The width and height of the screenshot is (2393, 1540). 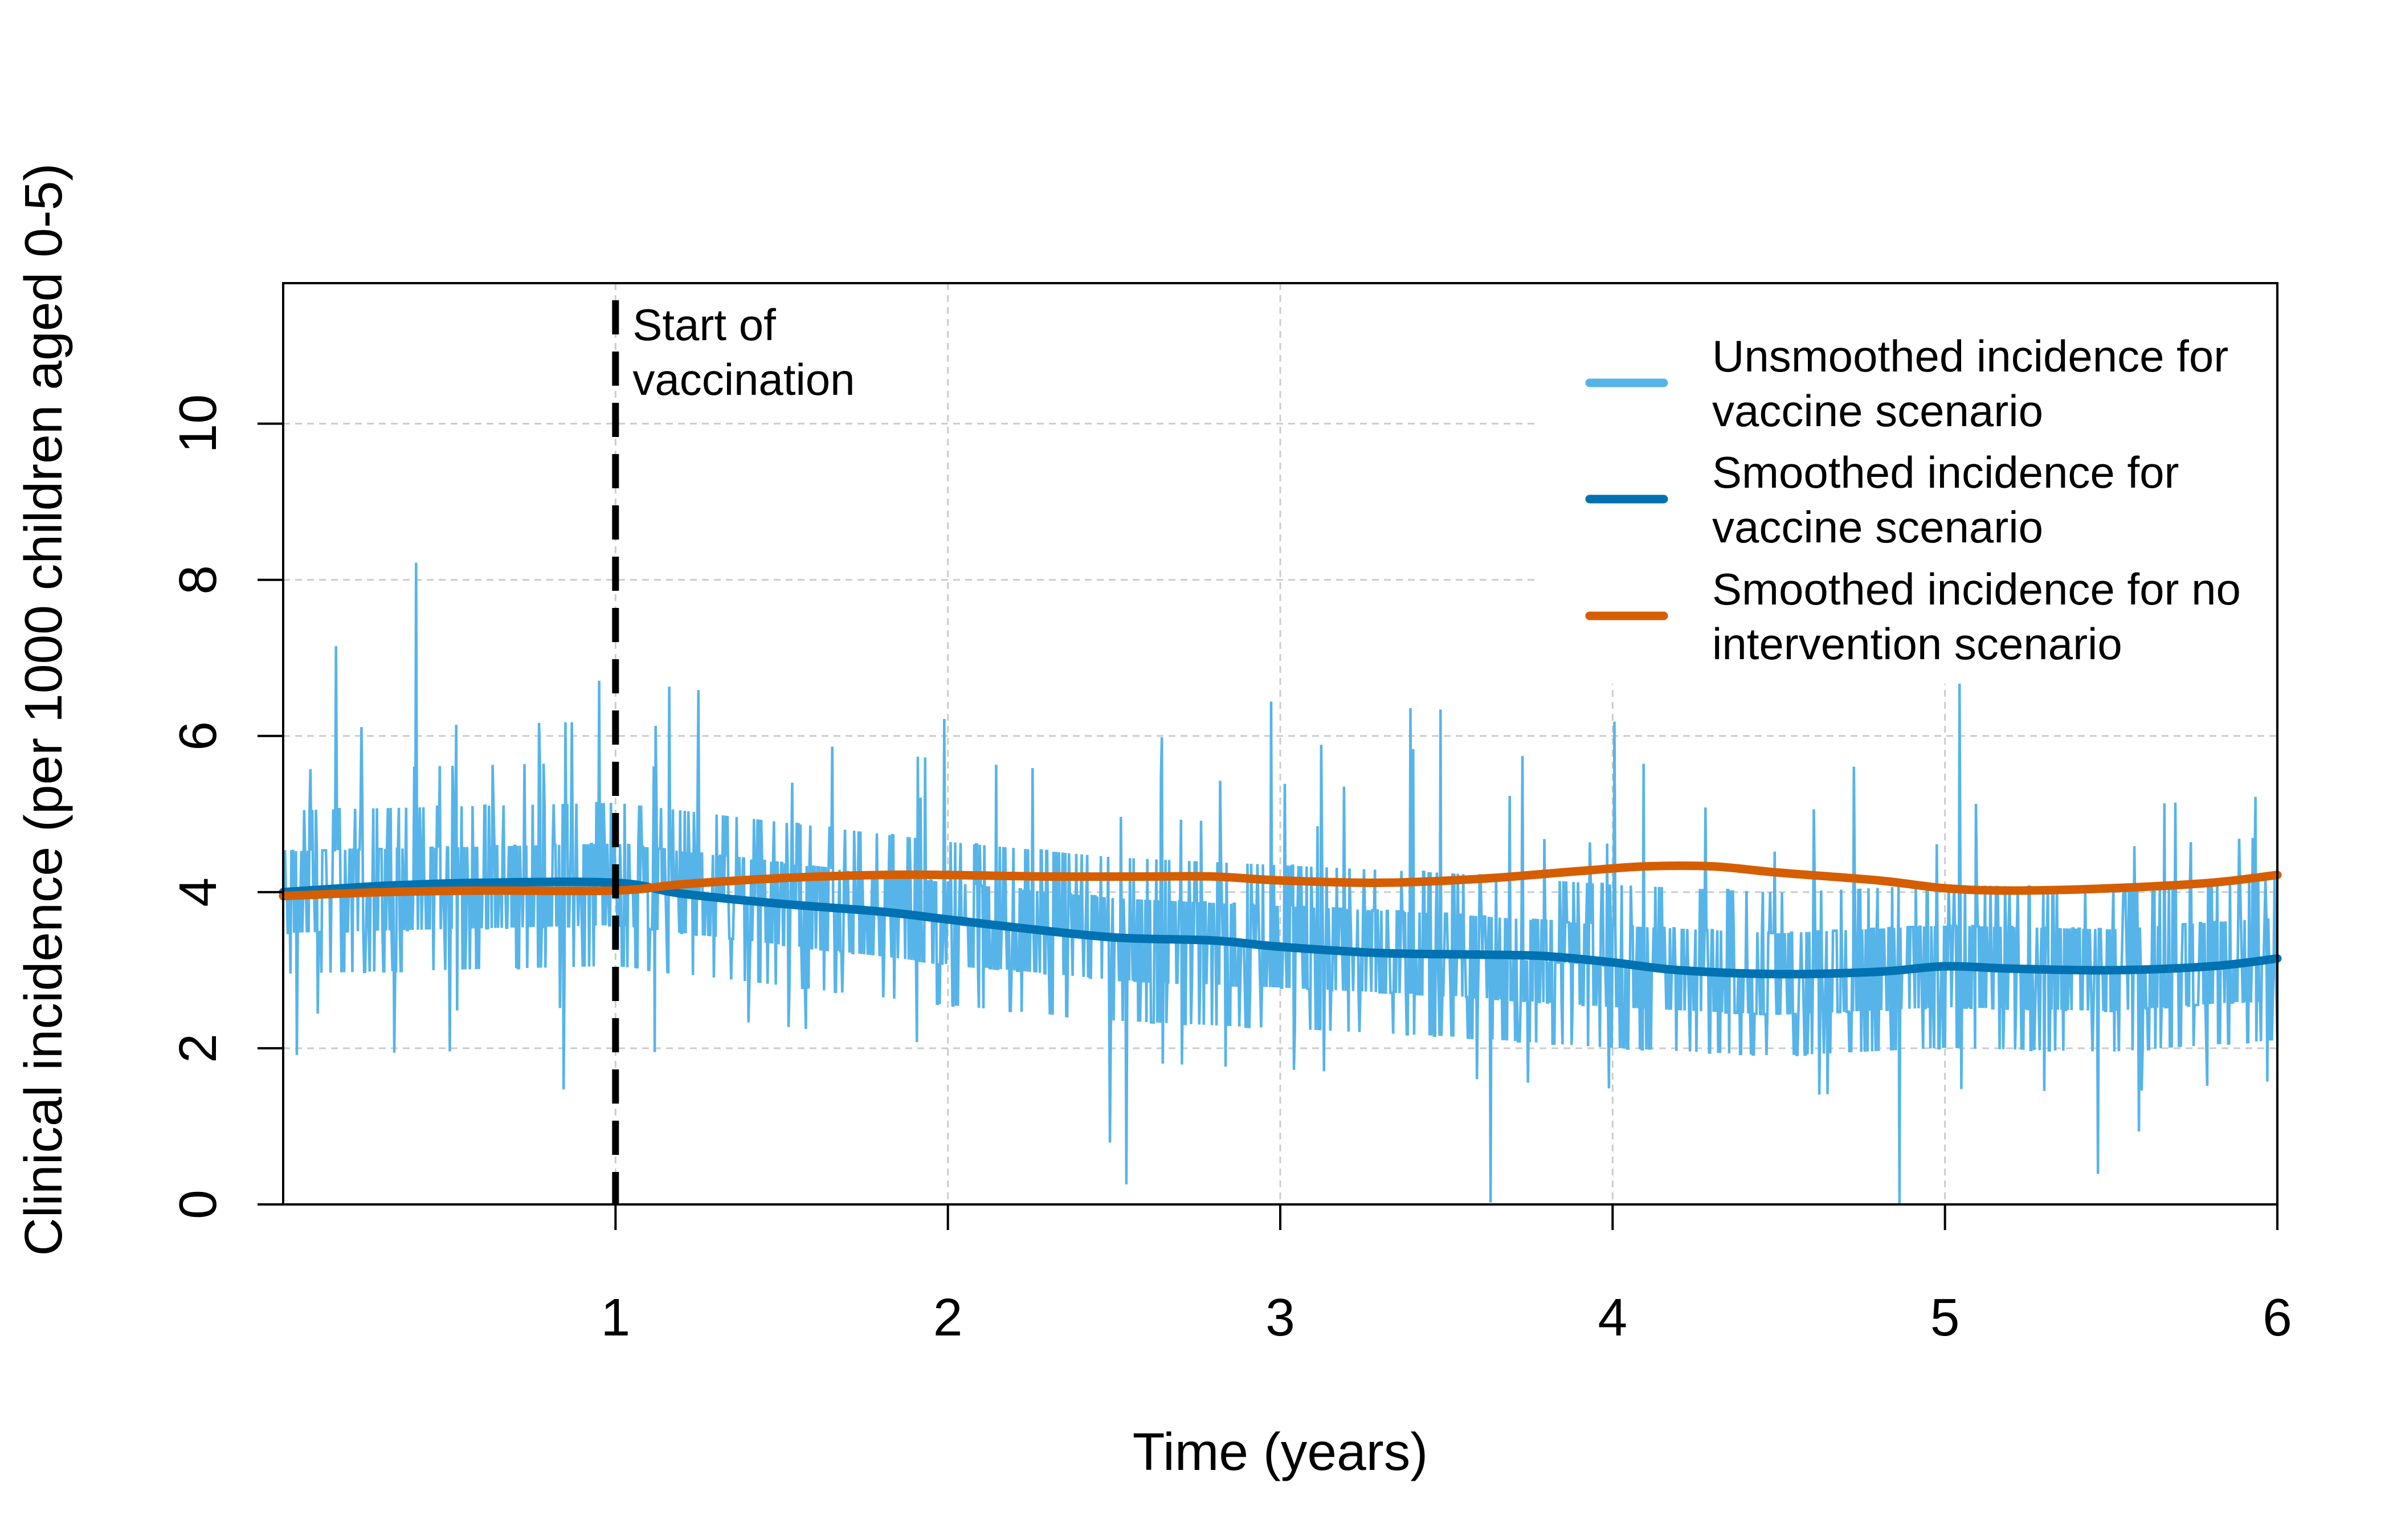 What do you see at coordinates (1288, 1275) in the screenshot?
I see `x-axis: 1 2 3 4 5 6` at bounding box center [1288, 1275].